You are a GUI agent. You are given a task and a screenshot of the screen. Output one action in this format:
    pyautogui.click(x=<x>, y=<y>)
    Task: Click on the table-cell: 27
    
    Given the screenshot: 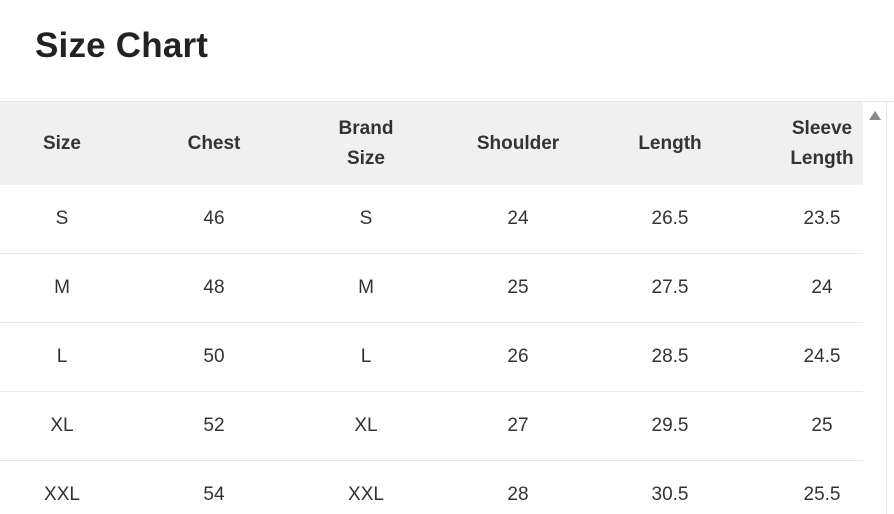 What is the action you would take?
    pyautogui.click(x=518, y=426)
    